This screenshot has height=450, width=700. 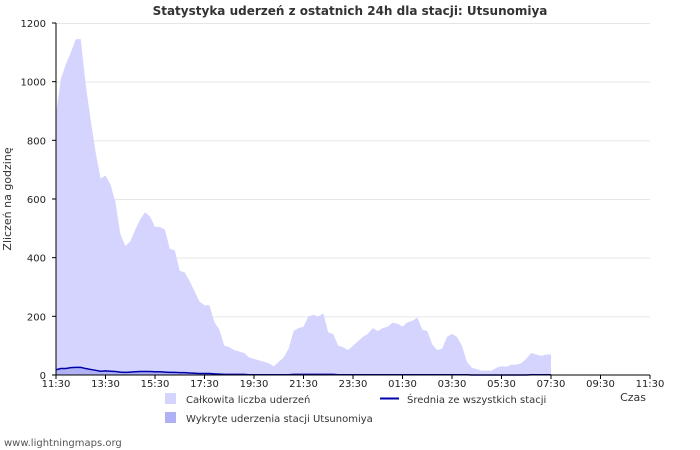 I want to click on y-axis-label: Zliczeń na godzinę, so click(x=7, y=198).